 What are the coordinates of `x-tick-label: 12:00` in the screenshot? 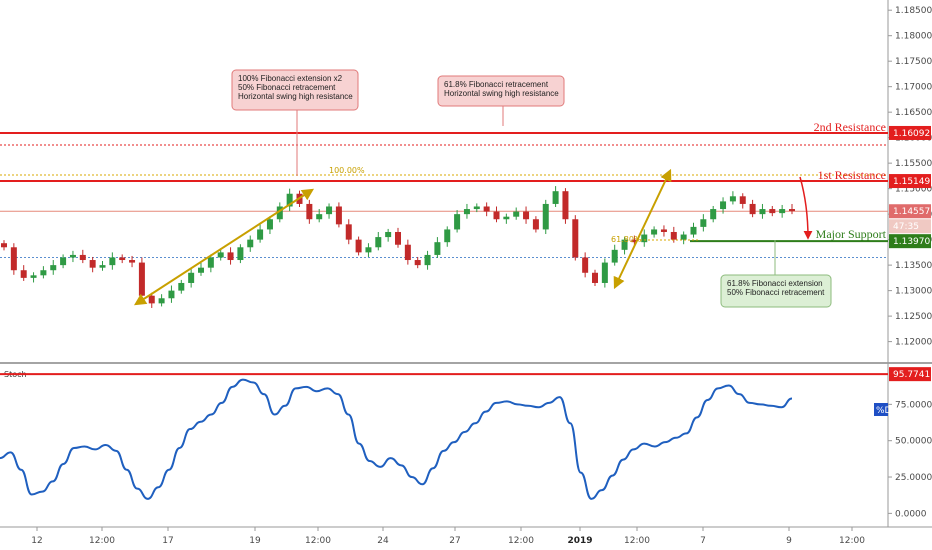 It's located at (521, 541).